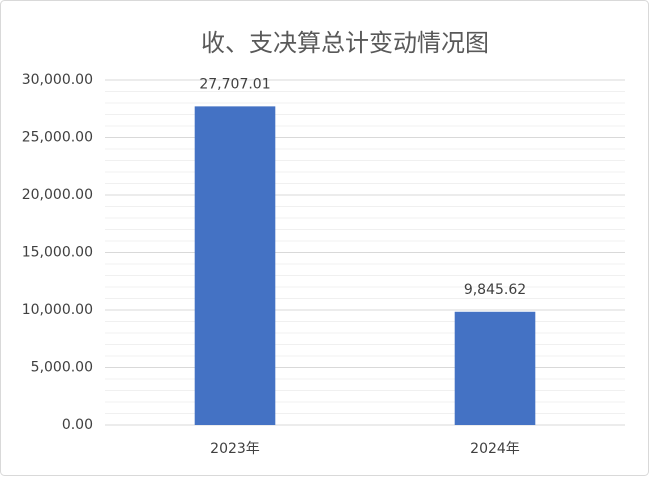 The image size is (650, 477). What do you see at coordinates (345, 43) in the screenshot?
I see `chart-title: 收、支决算总计变动情况图` at bounding box center [345, 43].